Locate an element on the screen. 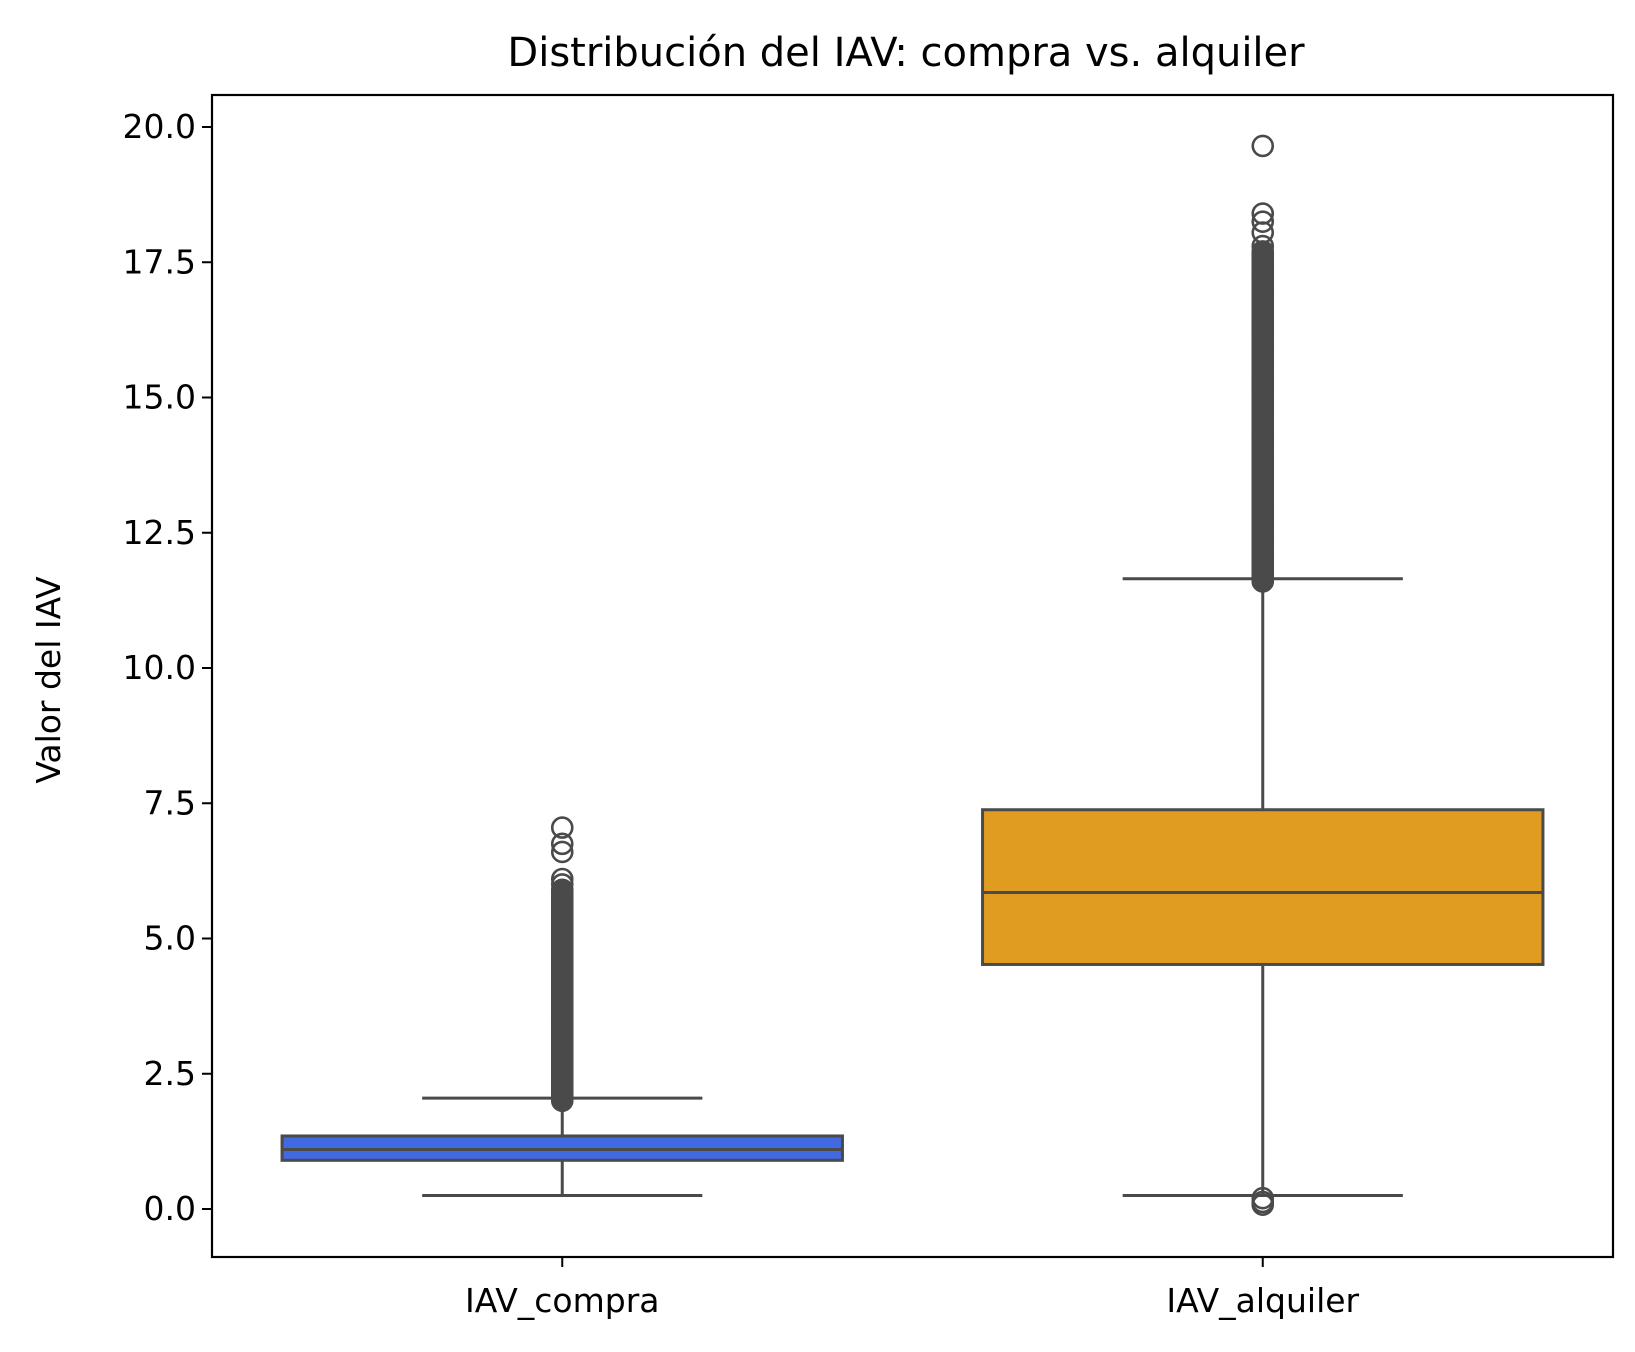  iqr-box is located at coordinates (1263, 887).